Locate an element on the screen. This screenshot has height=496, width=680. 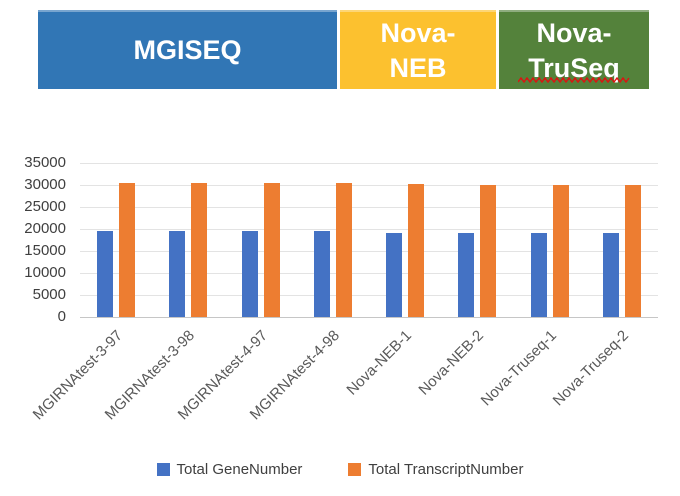
y-tick-label: 5000 is located at coordinates (49, 294).